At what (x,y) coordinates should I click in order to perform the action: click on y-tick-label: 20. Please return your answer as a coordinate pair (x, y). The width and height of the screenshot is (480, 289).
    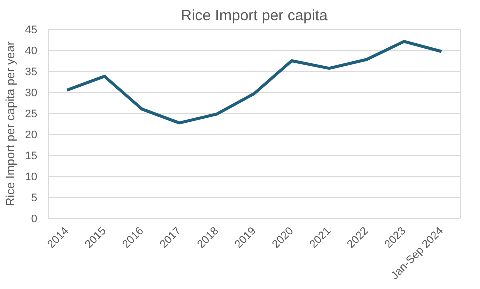
    Looking at the image, I should click on (31, 136).